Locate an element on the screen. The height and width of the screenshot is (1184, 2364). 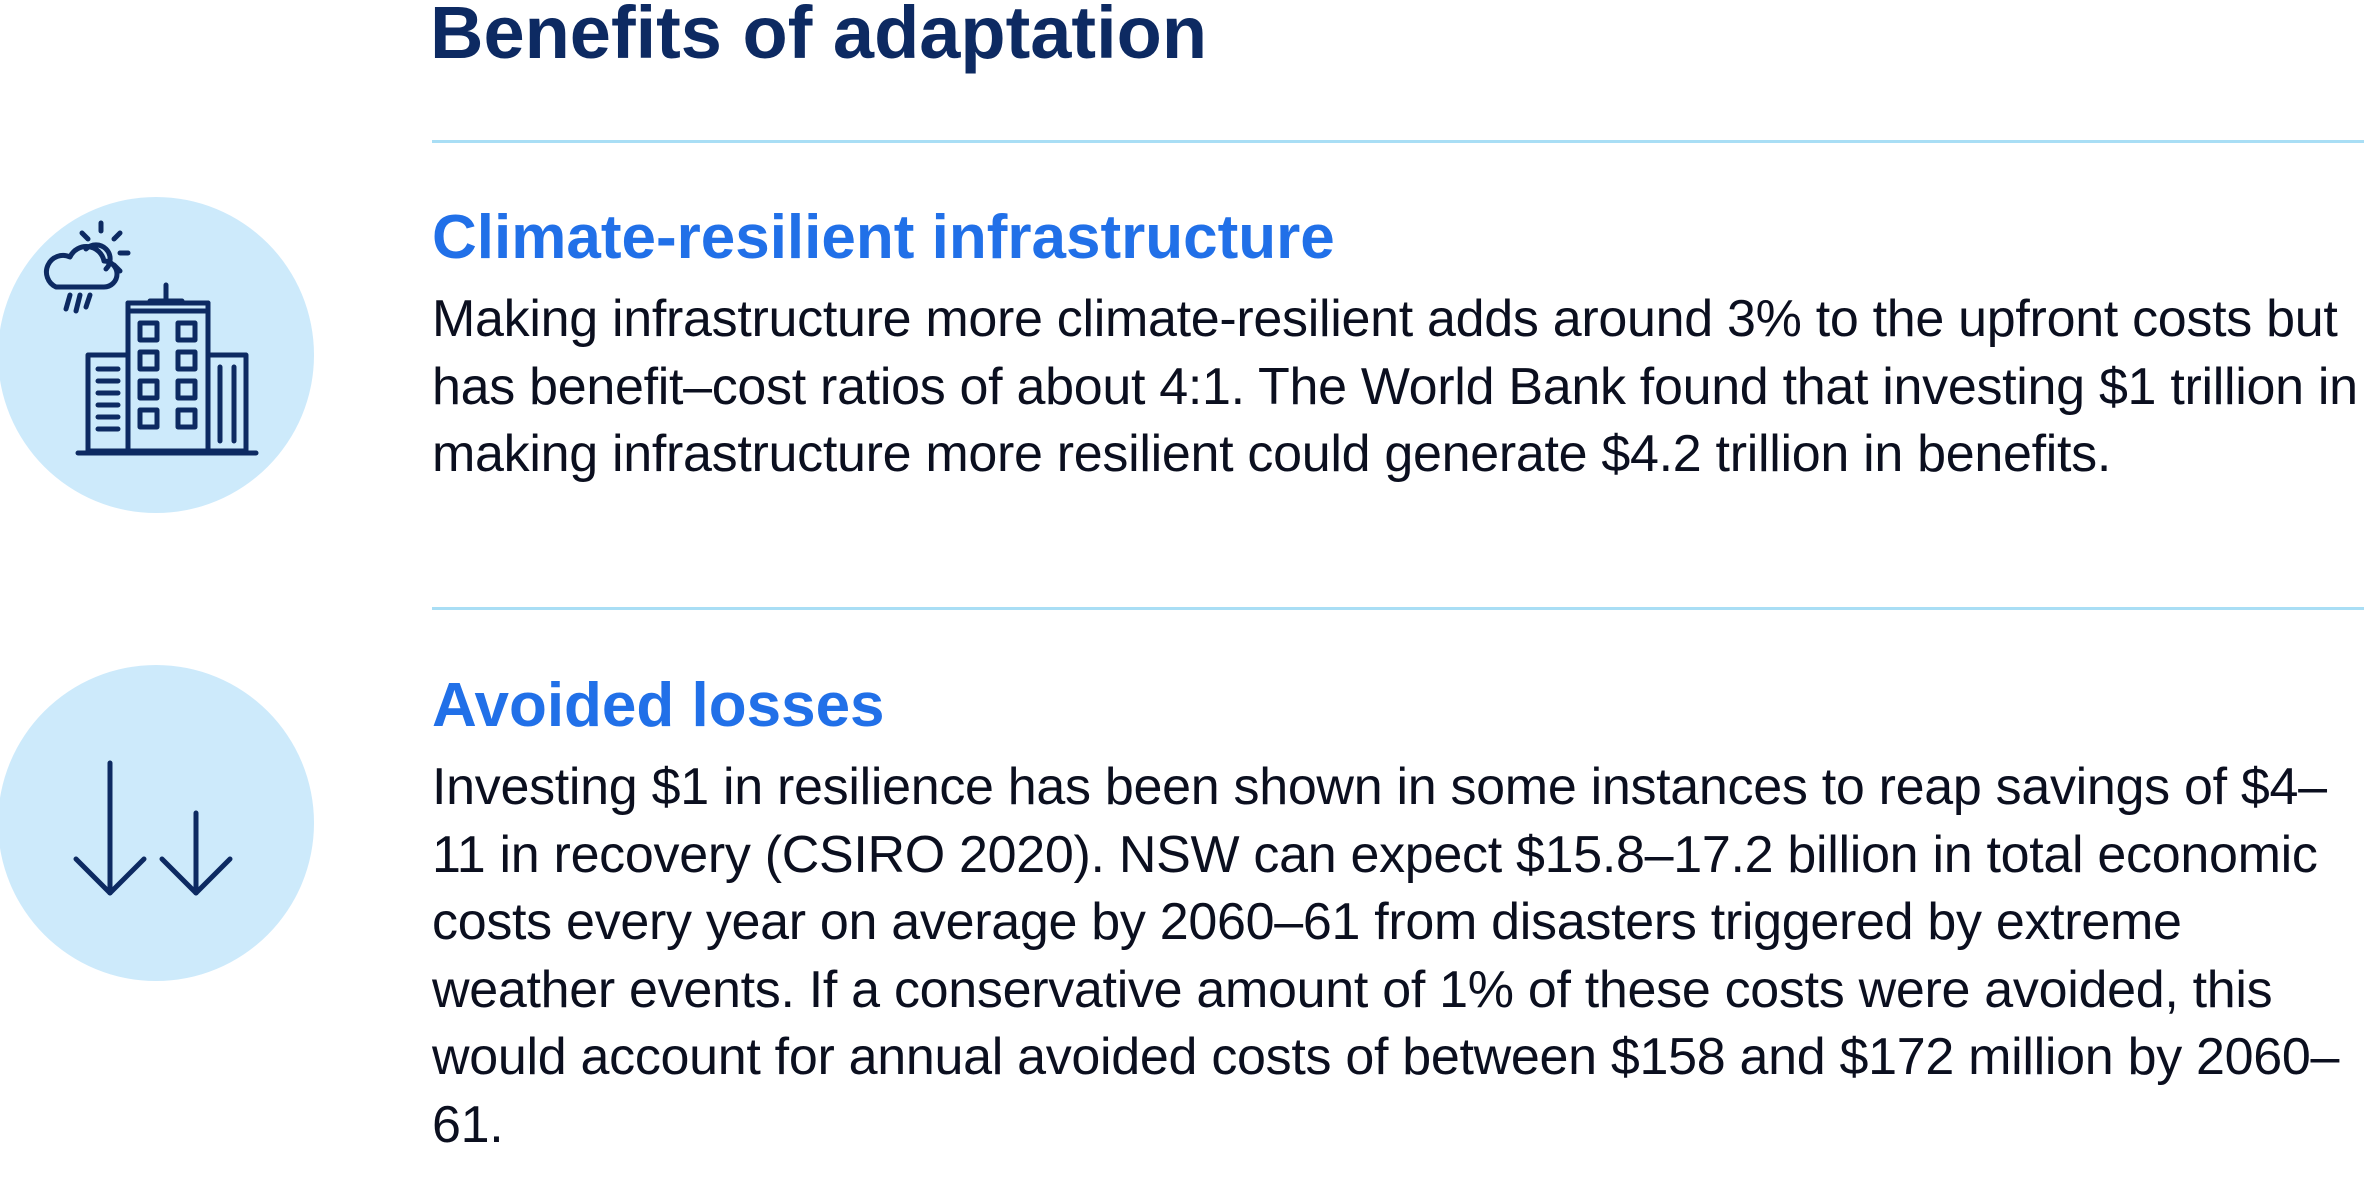
avoided-losses-icon-badge is located at coordinates (157, 823).